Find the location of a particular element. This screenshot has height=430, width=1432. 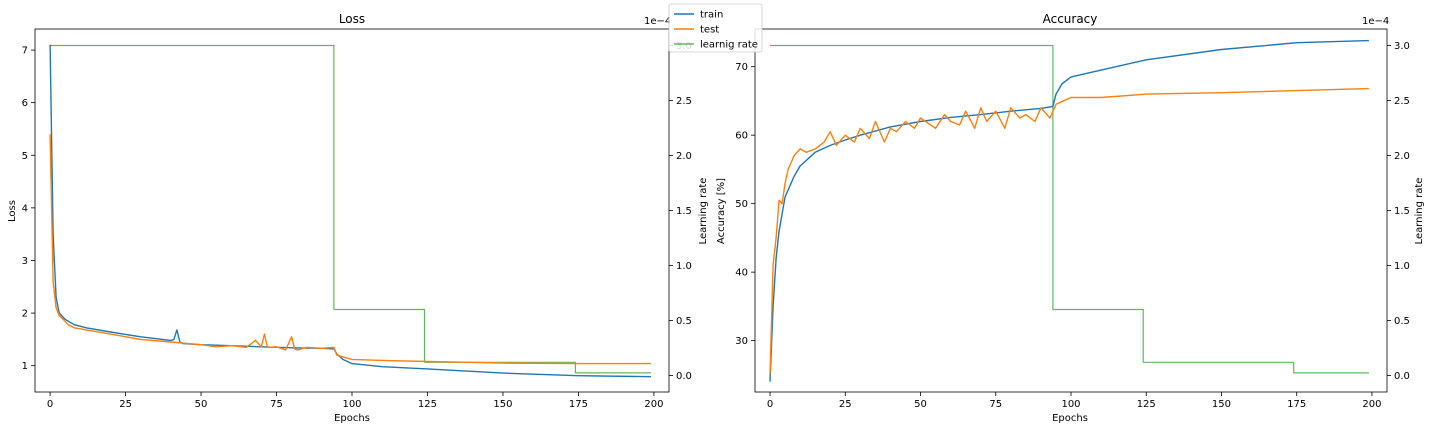

accuracy-xlabel: Epochs is located at coordinates (1070, 418).